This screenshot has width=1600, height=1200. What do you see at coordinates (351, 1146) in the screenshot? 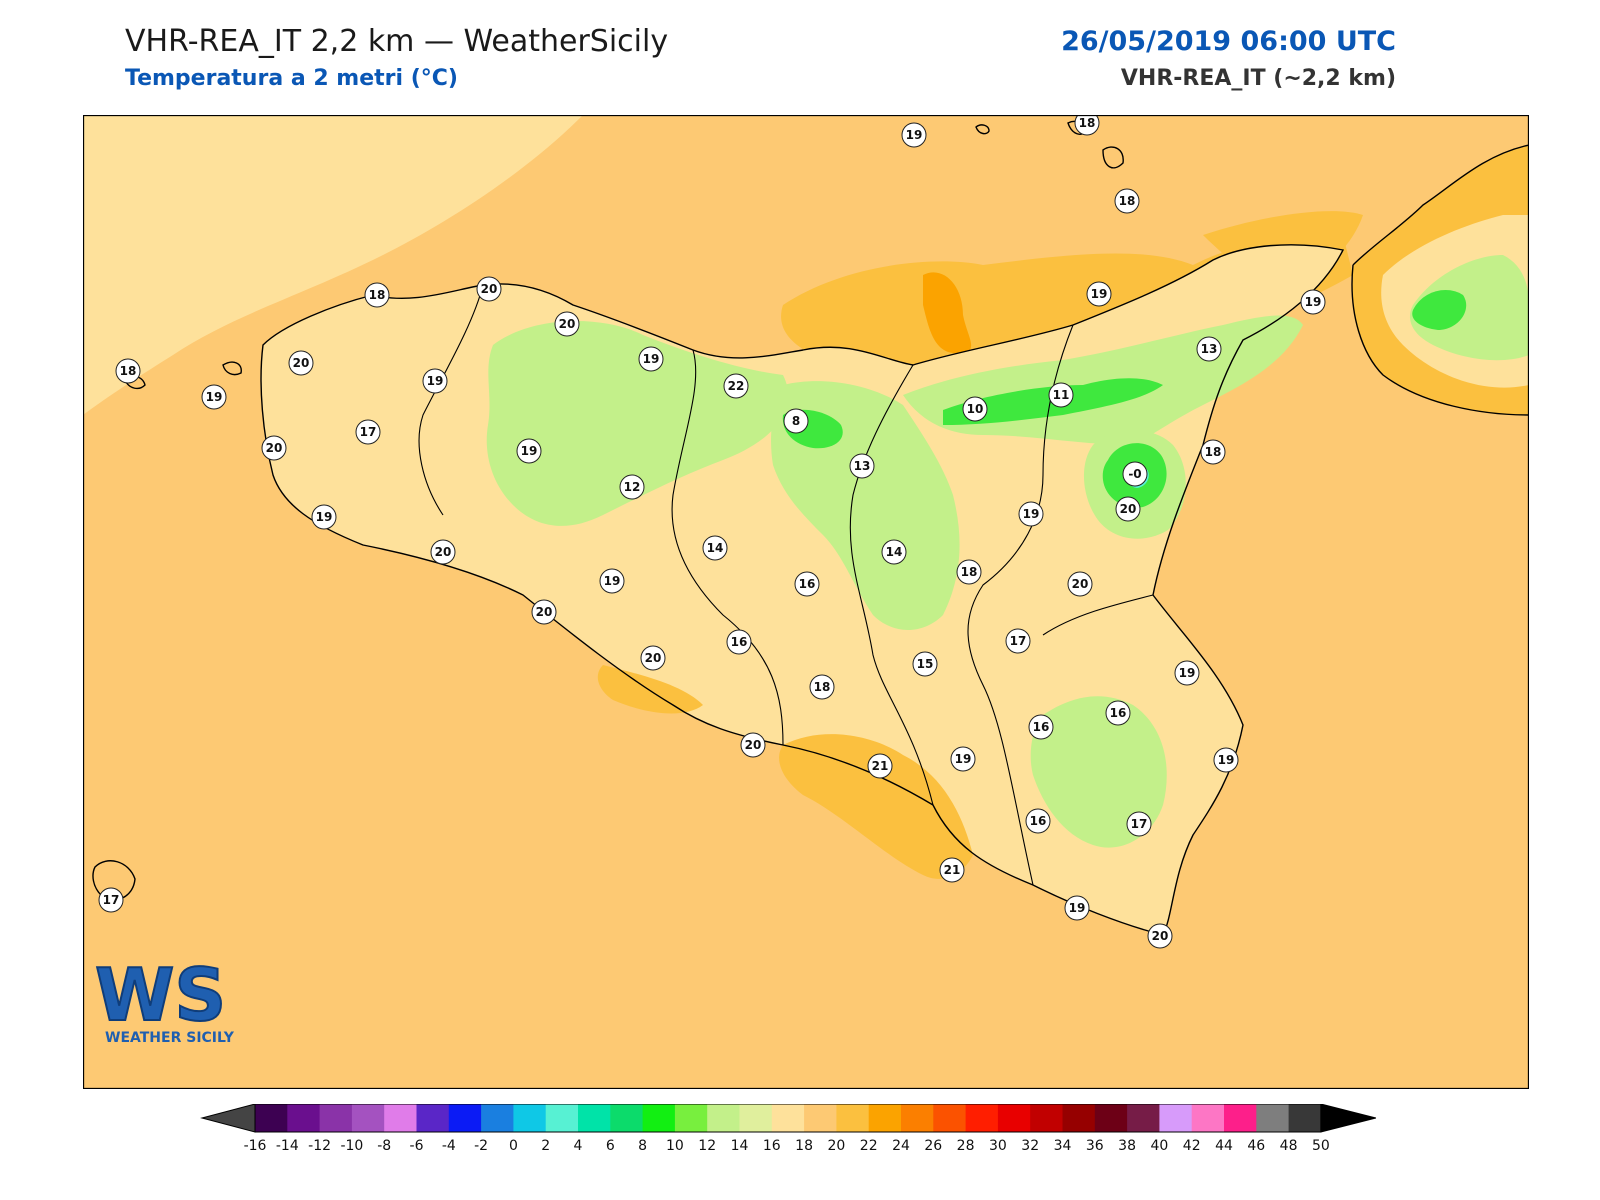
I see `colorbar-tick-label: -10` at bounding box center [351, 1146].